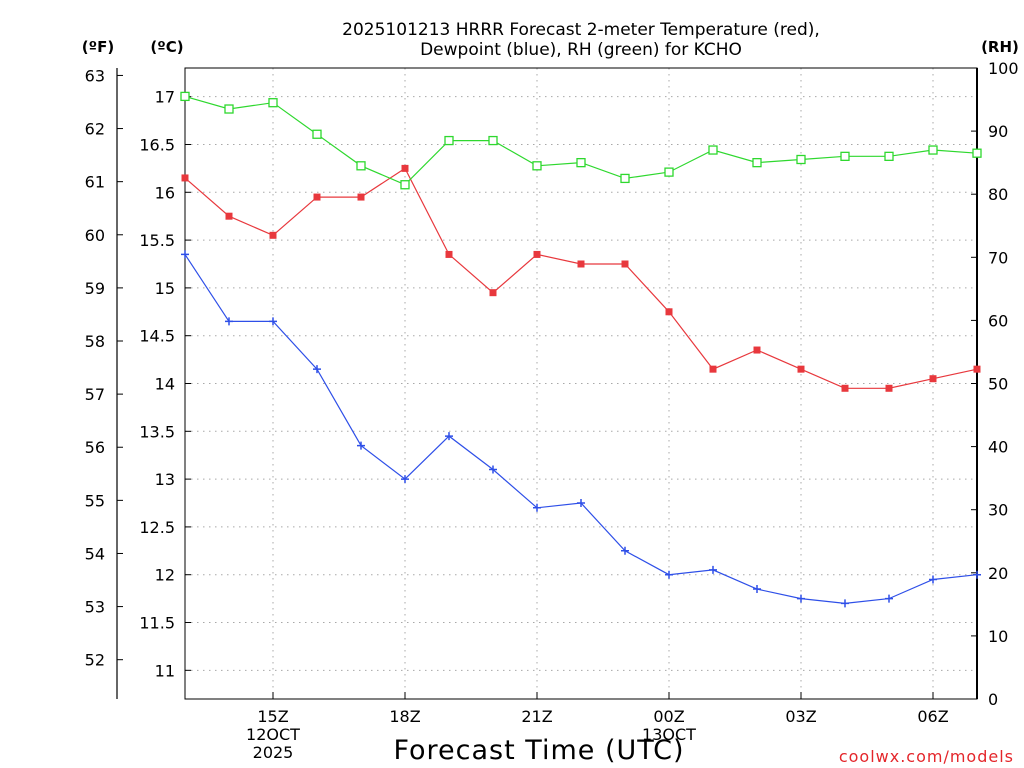  What do you see at coordinates (932, 716) in the screenshot?
I see `x-tick-label-5-0: 06Z` at bounding box center [932, 716].